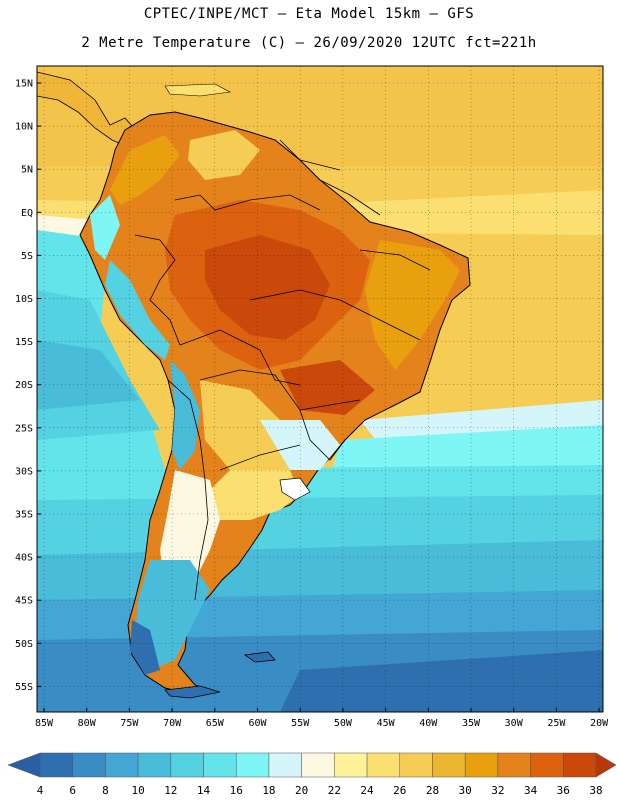  What do you see at coordinates (300, 723) in the screenshot?
I see `lon-label-55W: 55W` at bounding box center [300, 723].